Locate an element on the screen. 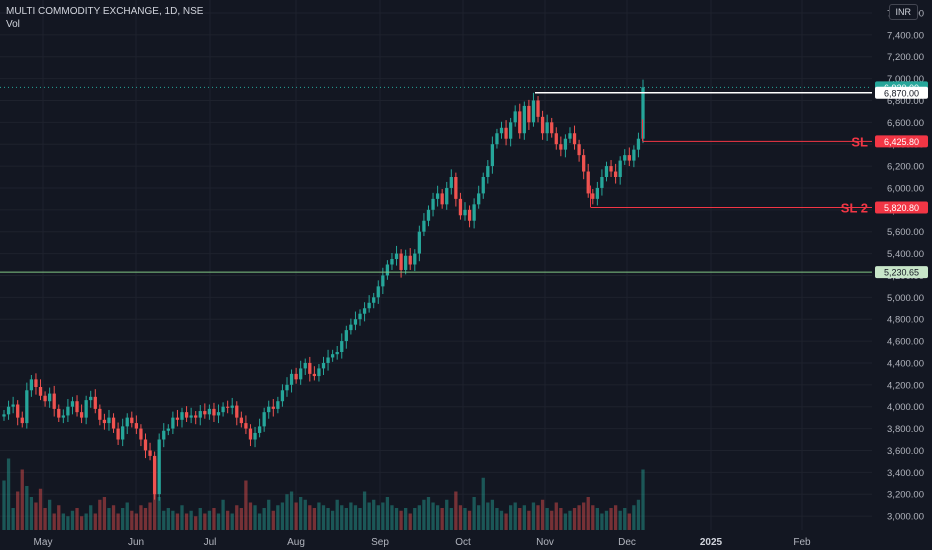 Image resolution: width=932 pixels, height=550 pixels. currency-button: INR is located at coordinates (903, 12).